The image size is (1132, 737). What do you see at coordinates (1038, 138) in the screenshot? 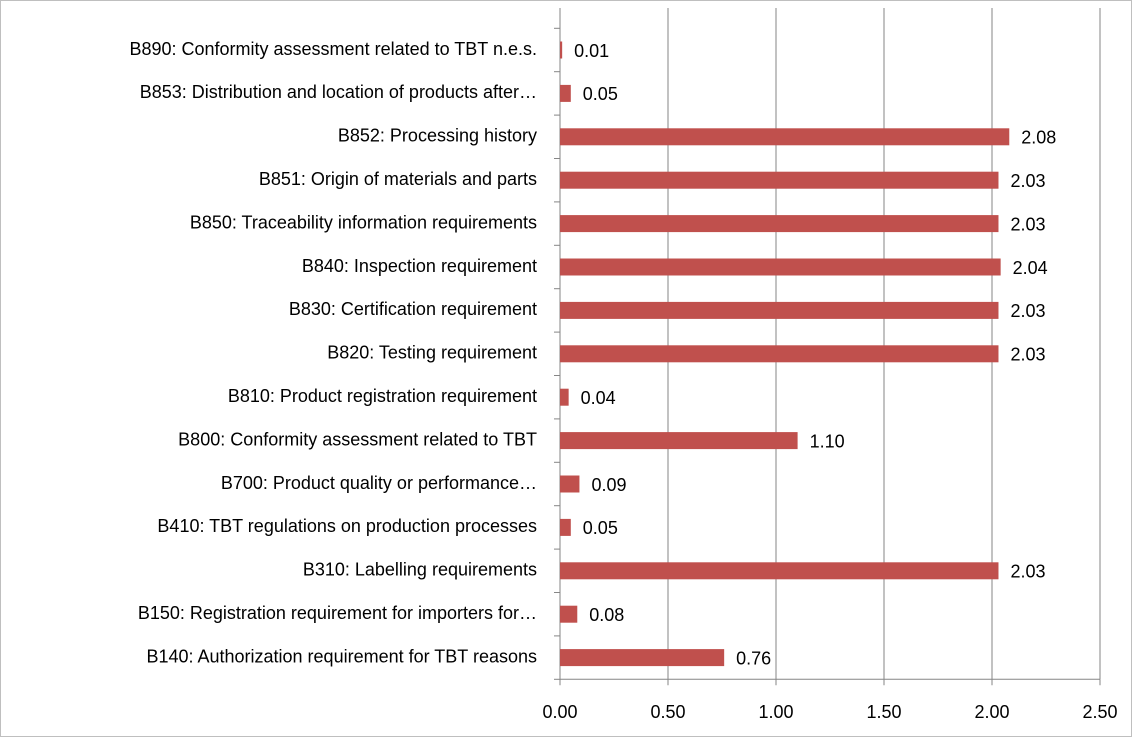
I see `data-label: 2.08` at bounding box center [1038, 138].